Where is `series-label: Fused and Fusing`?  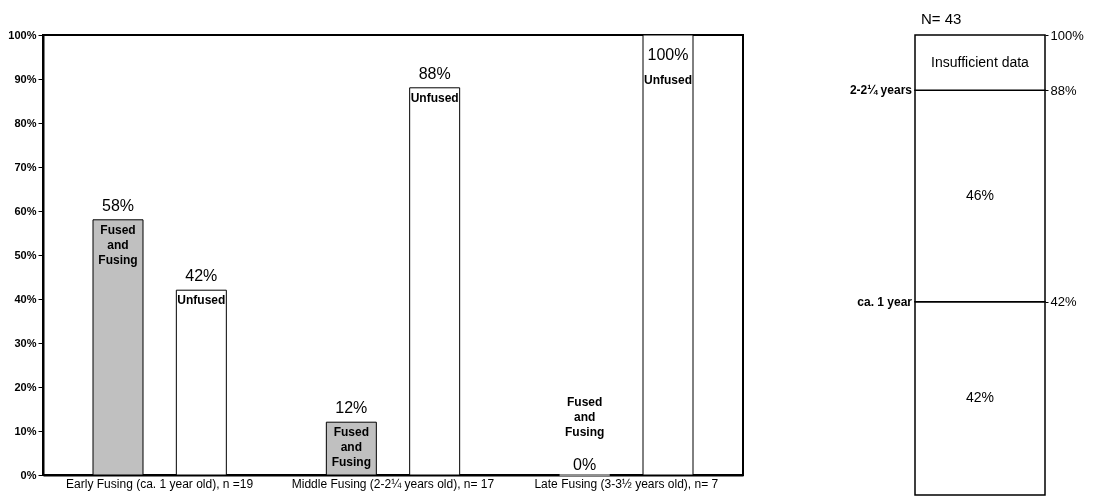 series-label: Fused and Fusing is located at coordinates (118, 244).